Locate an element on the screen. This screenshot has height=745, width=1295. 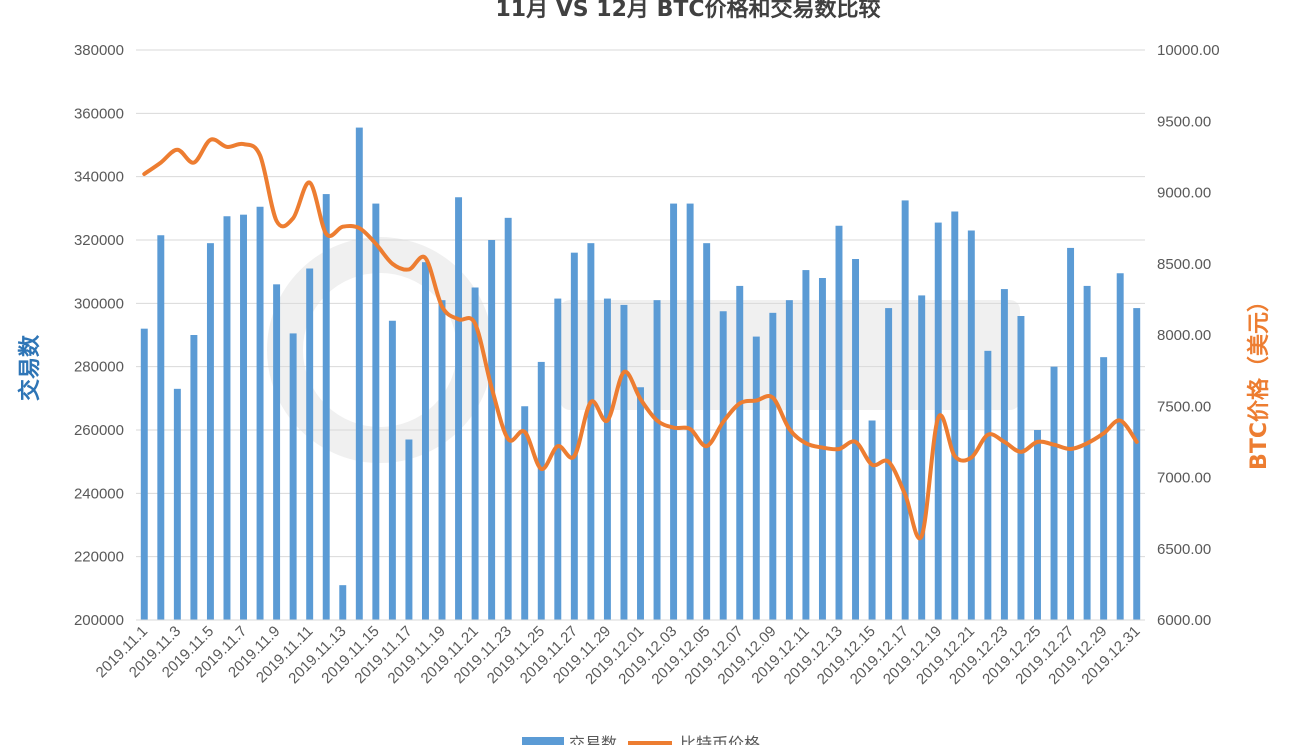
left-tick-label: 340000 is located at coordinates (99, 177).